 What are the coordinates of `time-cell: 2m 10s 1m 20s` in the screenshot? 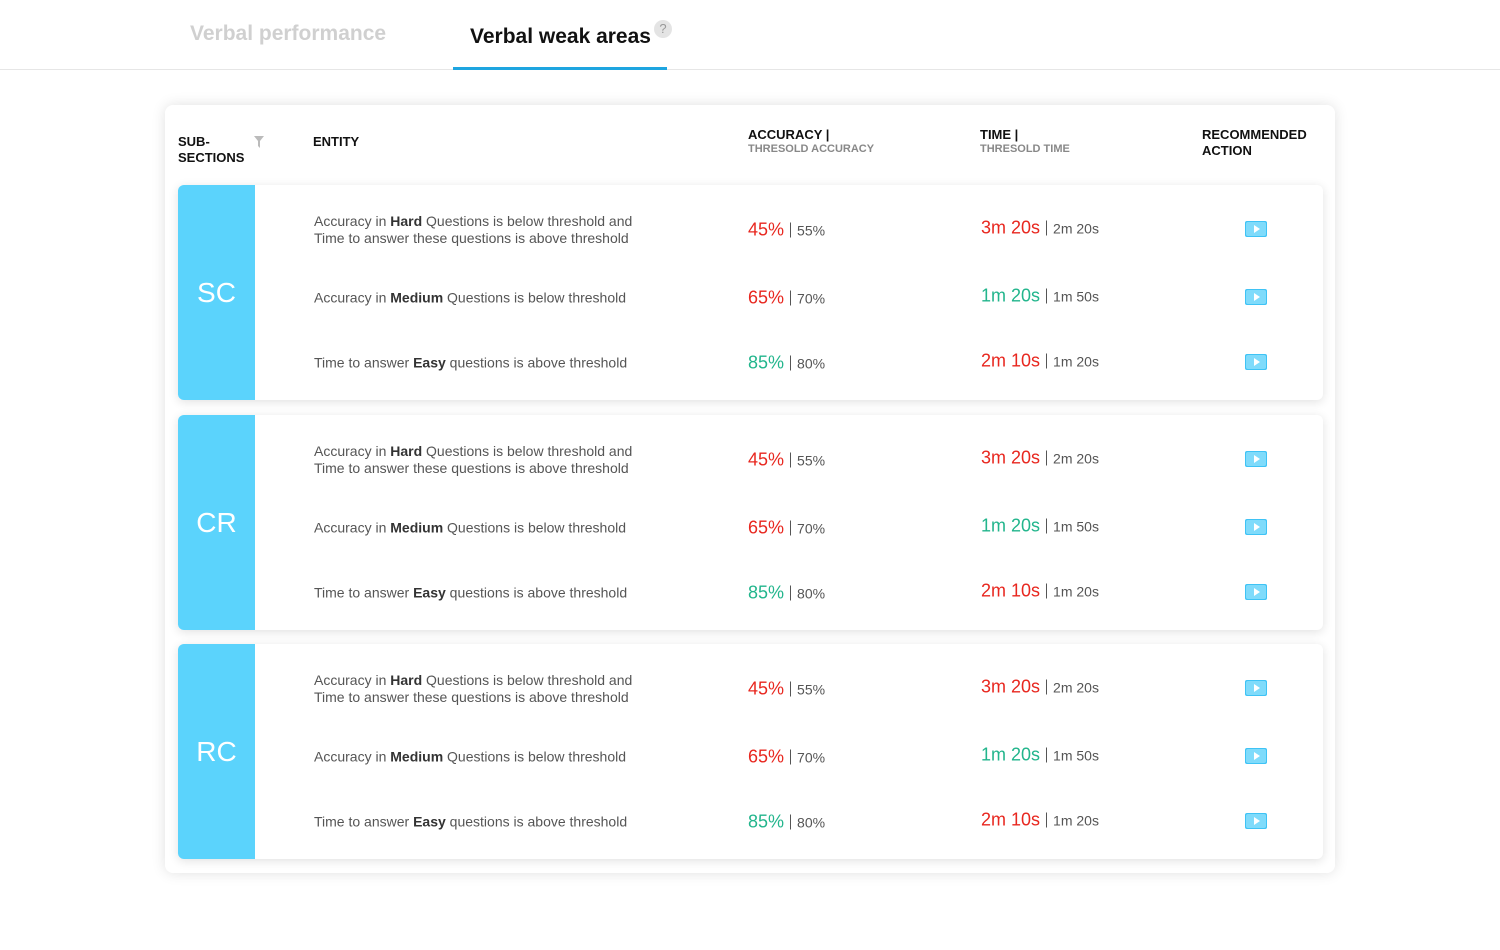 It's located at (1040, 361).